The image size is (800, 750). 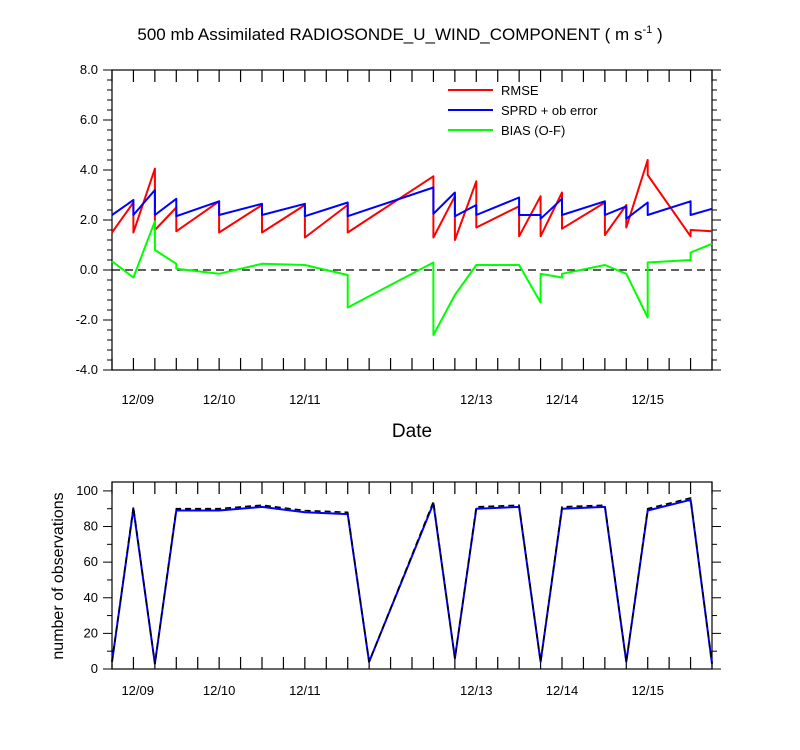 What do you see at coordinates (412, 203) in the screenshot?
I see `series-line-sprd-ob-error` at bounding box center [412, 203].